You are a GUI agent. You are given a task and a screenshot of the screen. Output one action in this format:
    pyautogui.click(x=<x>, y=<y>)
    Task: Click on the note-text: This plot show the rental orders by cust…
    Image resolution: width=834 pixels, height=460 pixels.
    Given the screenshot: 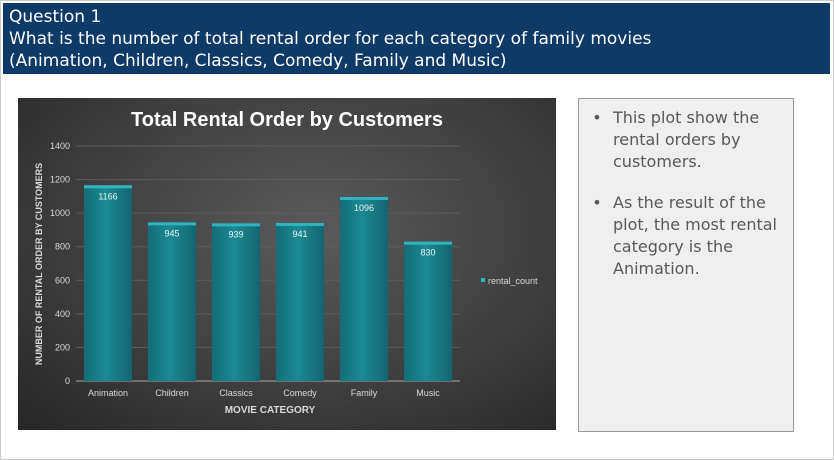 What is the action you would take?
    pyautogui.click(x=686, y=139)
    